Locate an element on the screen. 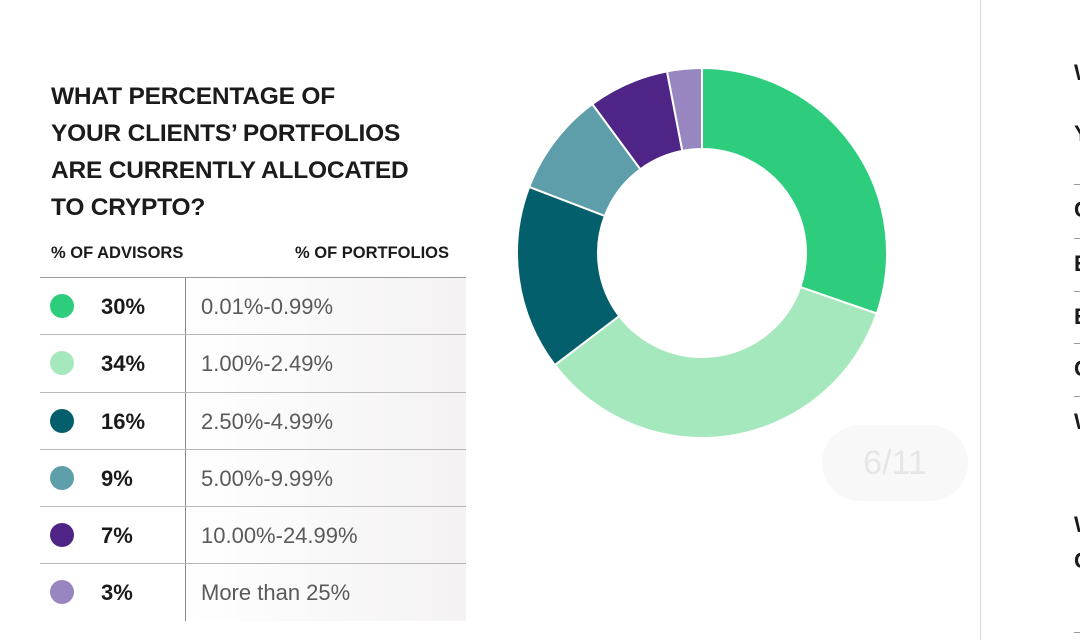 This screenshot has width=1080, height=640. legend-range-cell: 0.01%-0.99% is located at coordinates (325, 306).